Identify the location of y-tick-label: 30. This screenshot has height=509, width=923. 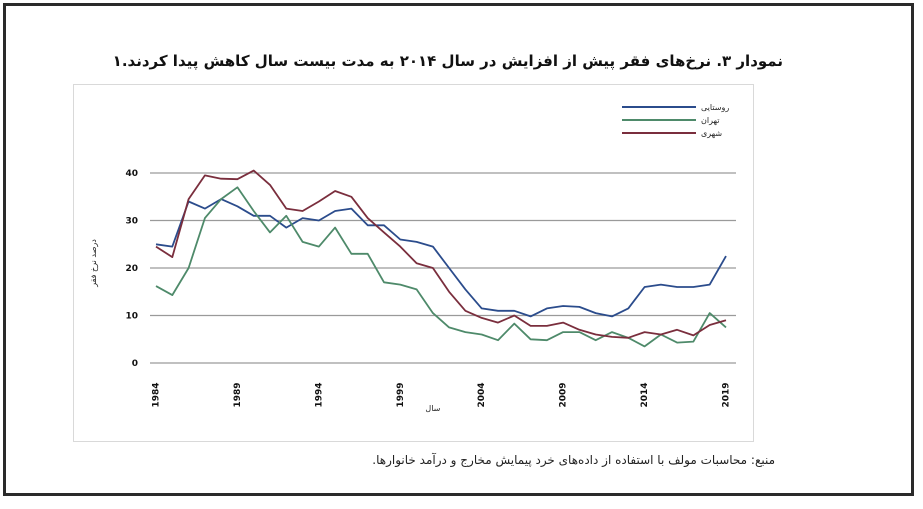
(131, 222).